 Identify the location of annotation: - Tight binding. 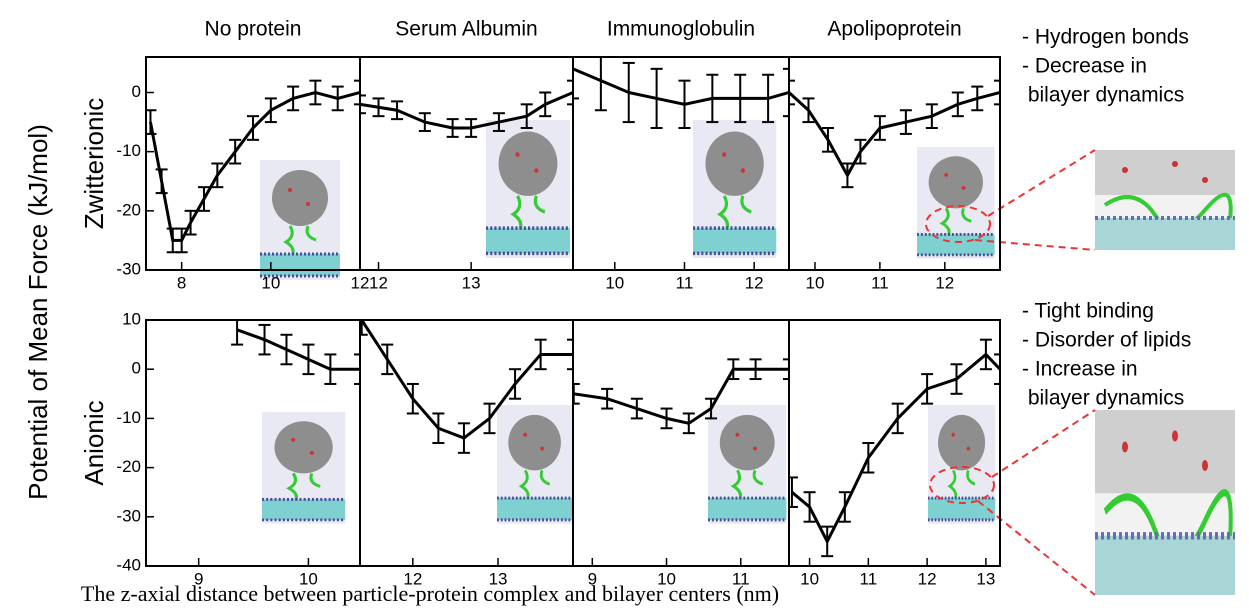
(1088, 311).